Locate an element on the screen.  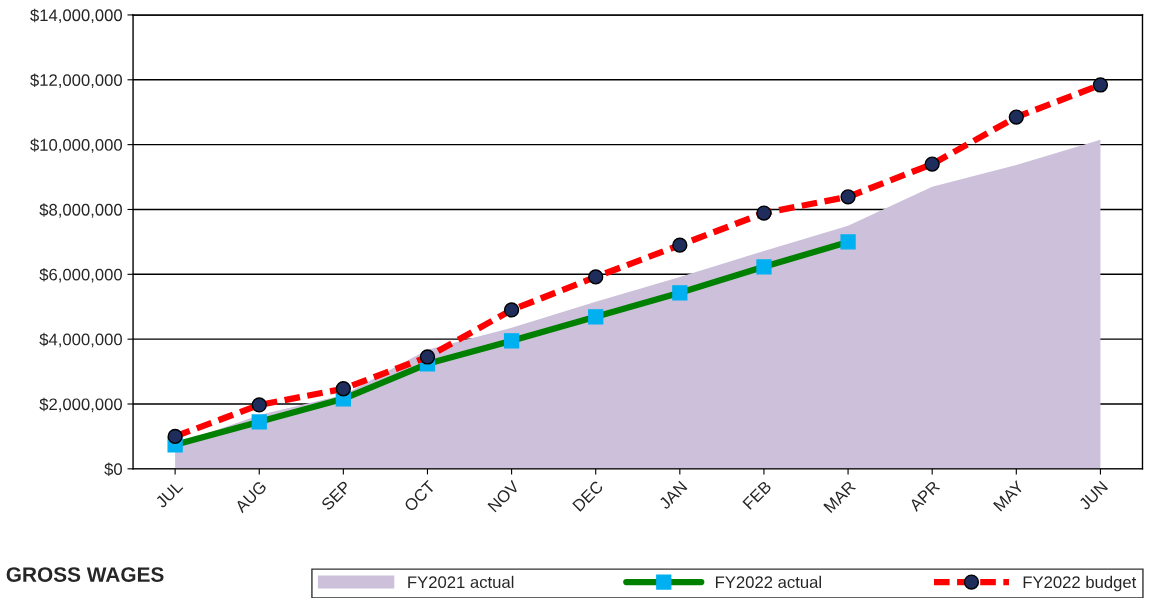
legend-label: FY2021 actual is located at coordinates (461, 582).